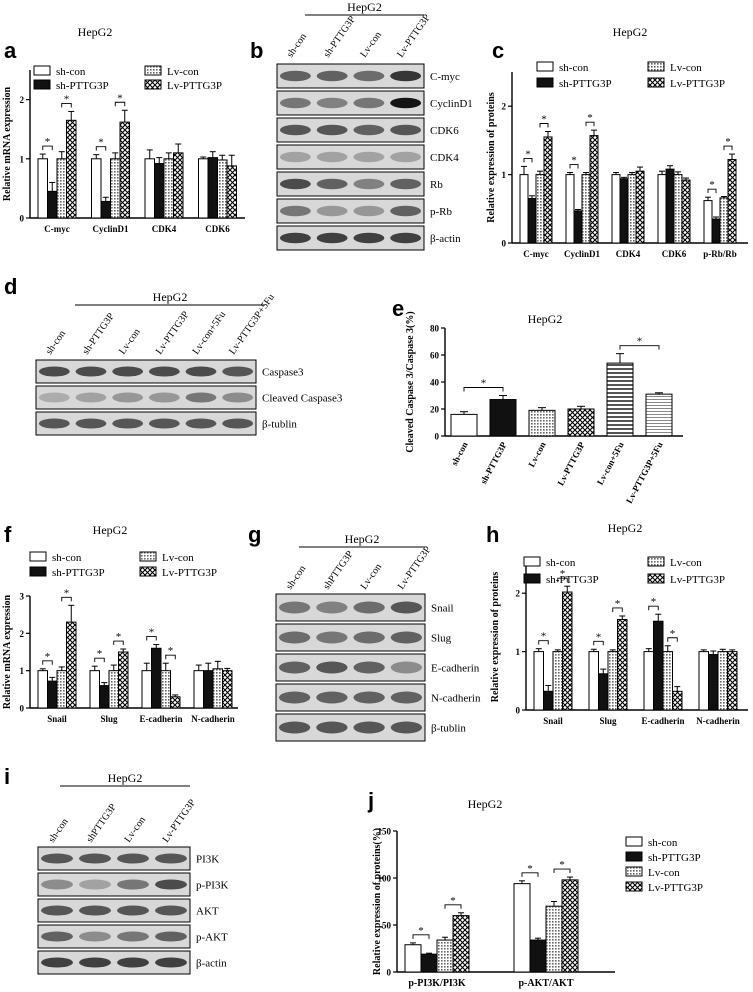  What do you see at coordinates (650, 648) in the screenshot?
I see `series-Lv-PTTG3P` at bounding box center [650, 648].